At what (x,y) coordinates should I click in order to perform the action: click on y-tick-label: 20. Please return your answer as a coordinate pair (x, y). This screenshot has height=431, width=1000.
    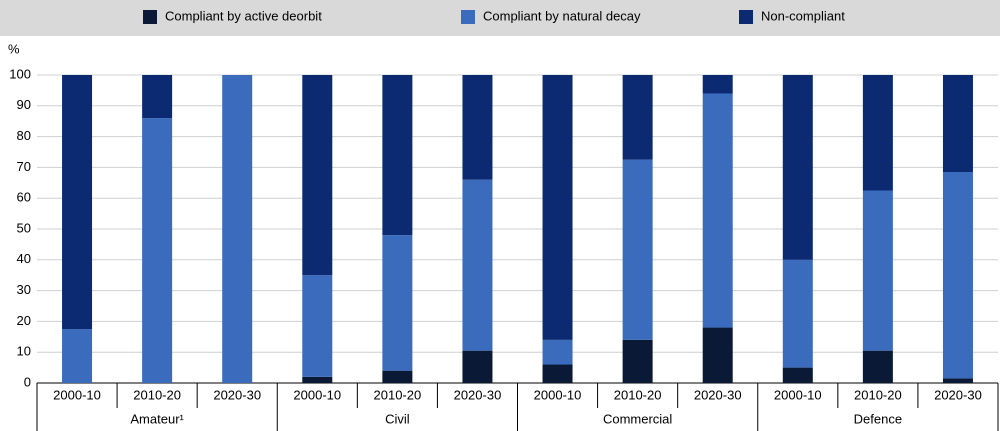
    Looking at the image, I should click on (24, 320).